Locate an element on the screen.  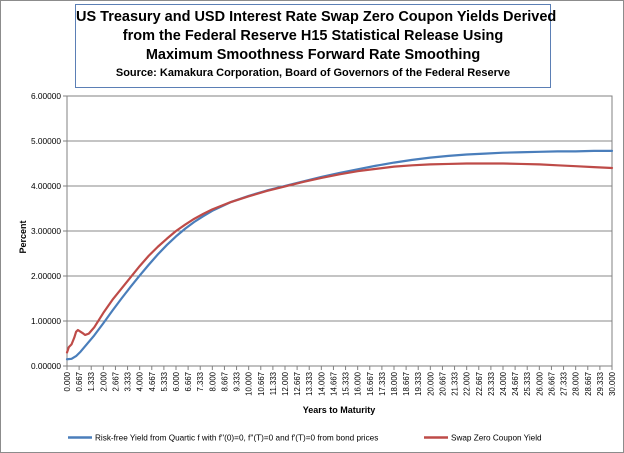
x-tick-label: 30.000 is located at coordinates (612, 383).